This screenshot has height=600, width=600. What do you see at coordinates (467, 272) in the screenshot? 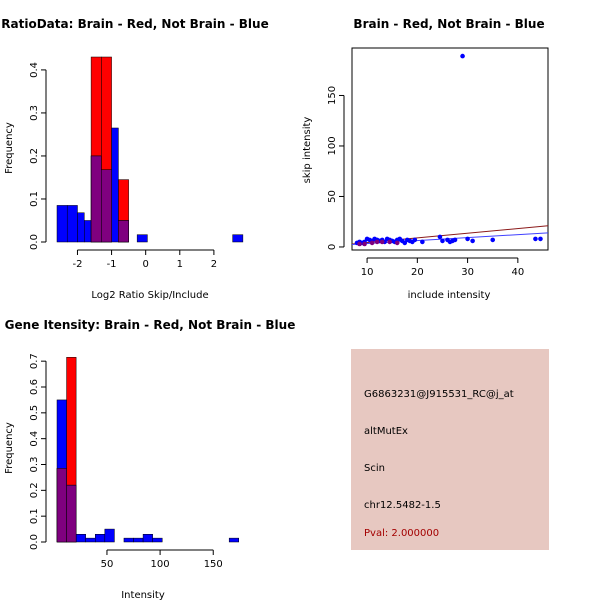
I see `scatter-x-tick-label: 30` at bounding box center [467, 272].